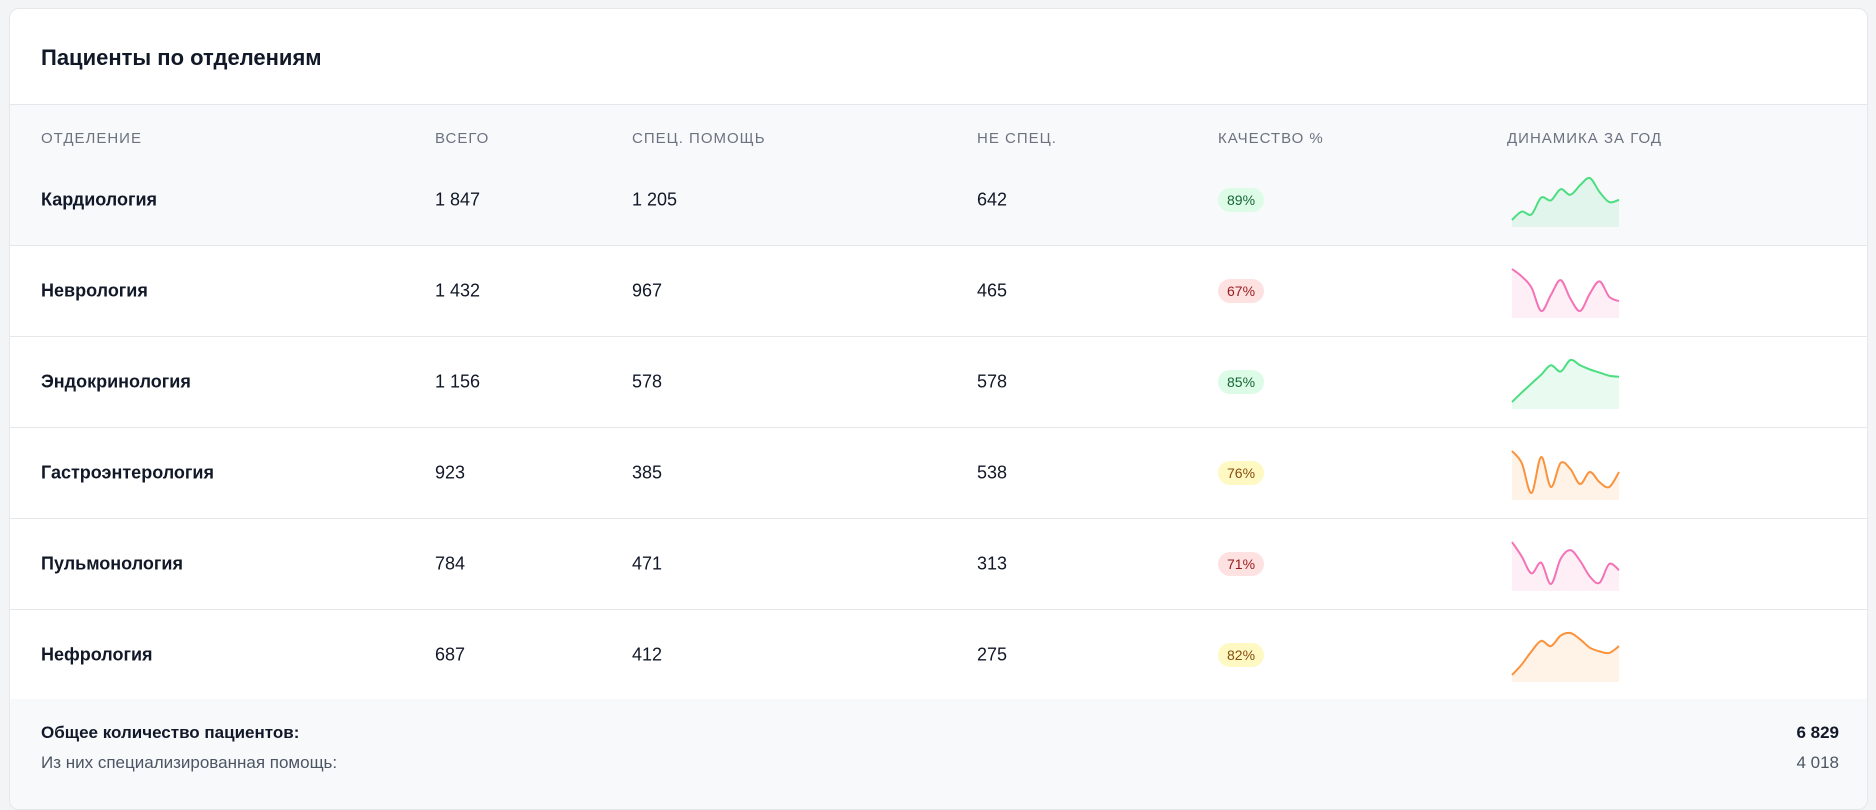 The image size is (1876, 810). What do you see at coordinates (94, 290) in the screenshot?
I see `department: Неврология` at bounding box center [94, 290].